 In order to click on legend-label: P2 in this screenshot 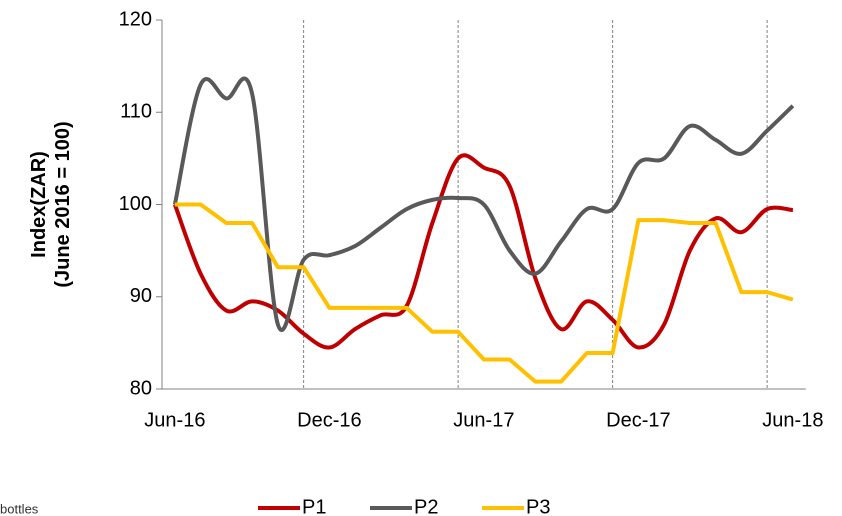, I will do `click(426, 506)`.